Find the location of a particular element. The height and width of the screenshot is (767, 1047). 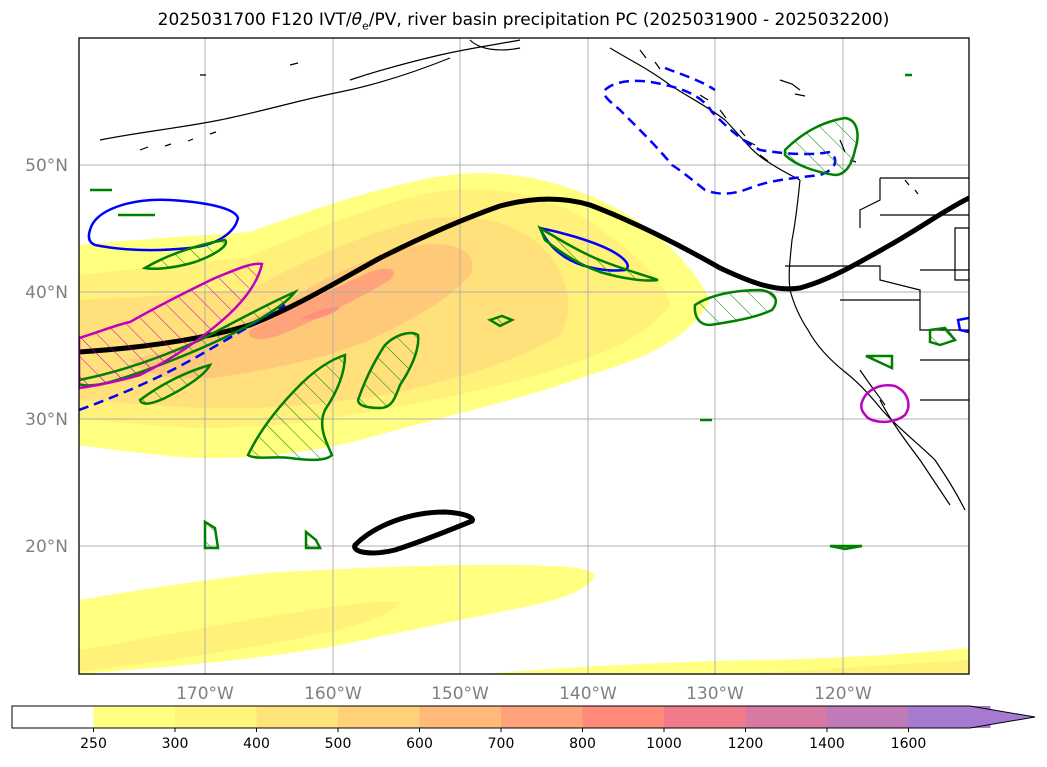

colorbar-tick-label: 700 is located at coordinates (501, 744).